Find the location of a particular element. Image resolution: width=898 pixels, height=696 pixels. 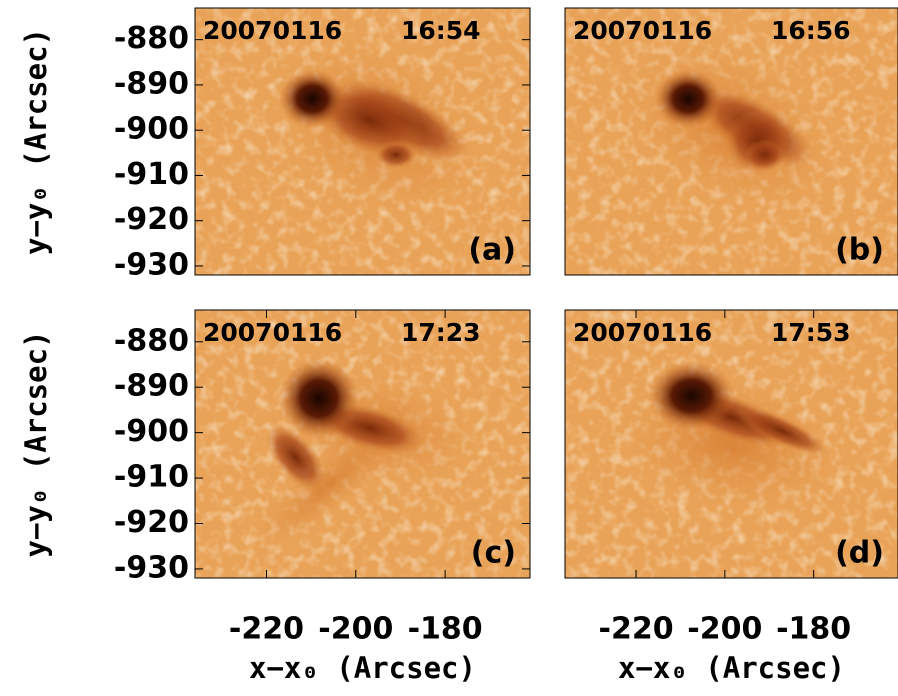

time-stamp: 17:23 is located at coordinates (441, 332).